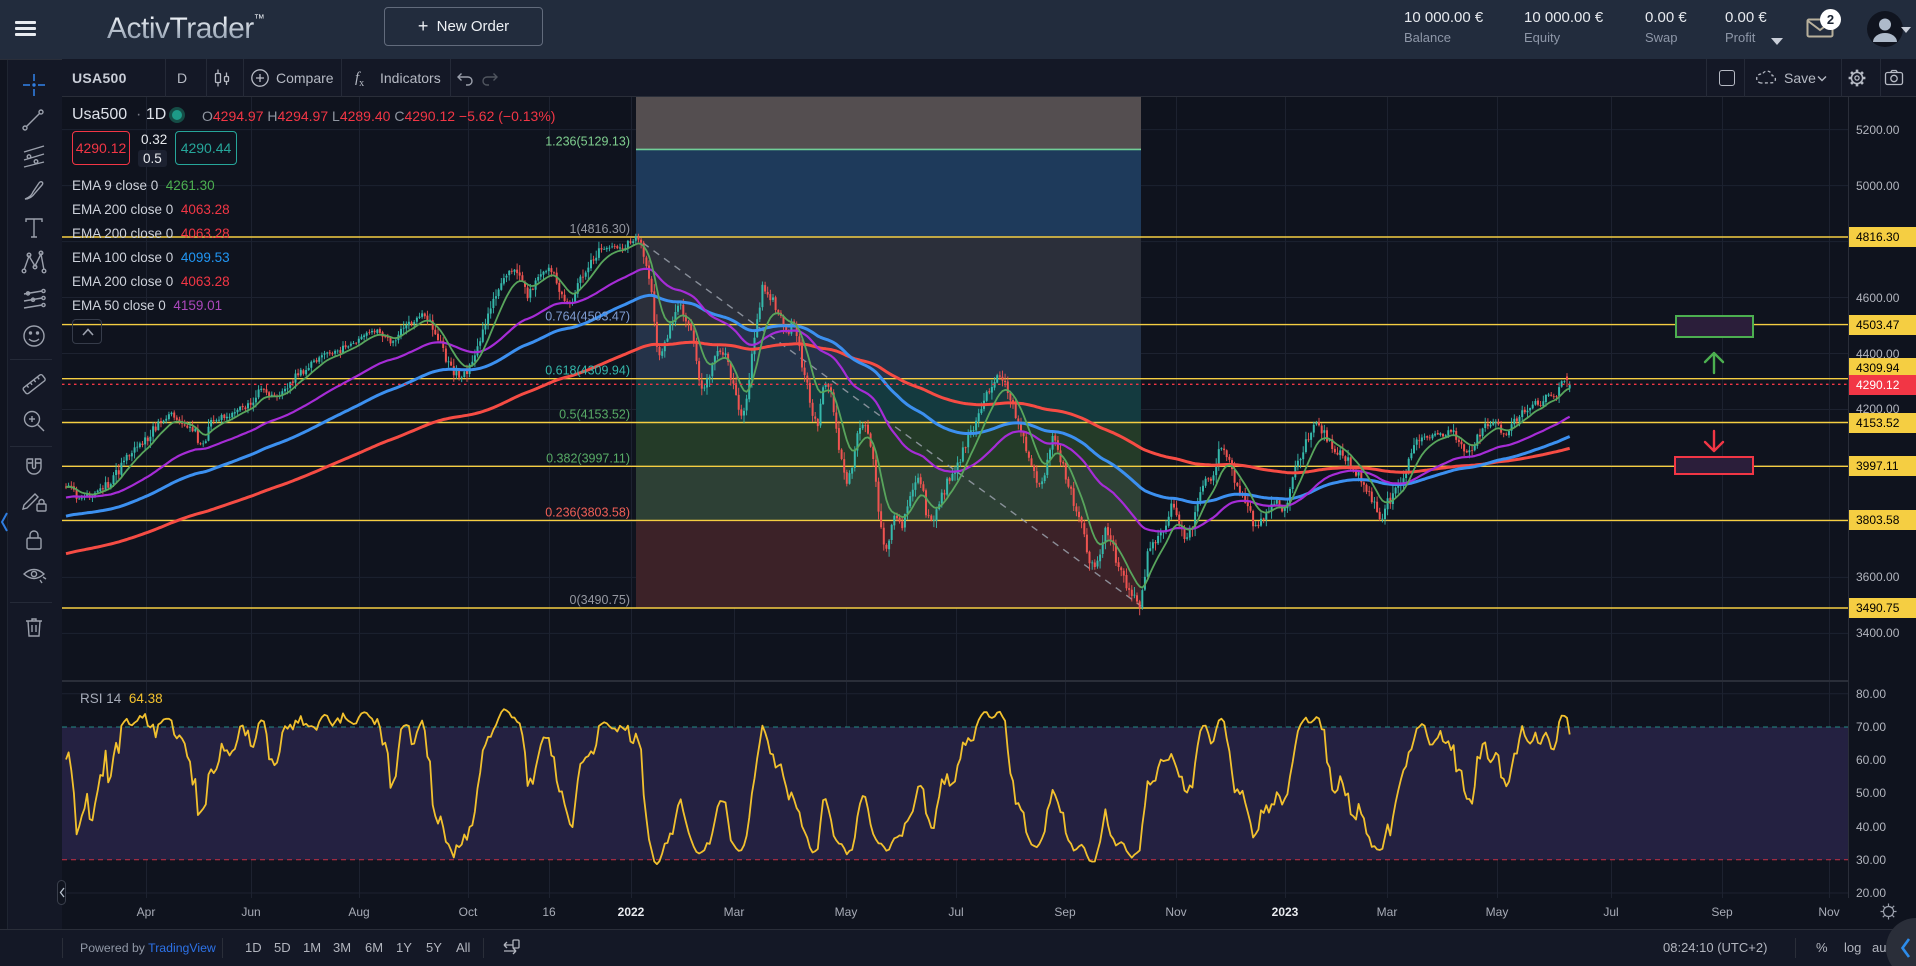 The height and width of the screenshot is (966, 1916). I want to click on svg-text: 1(4816.30), so click(600, 229).